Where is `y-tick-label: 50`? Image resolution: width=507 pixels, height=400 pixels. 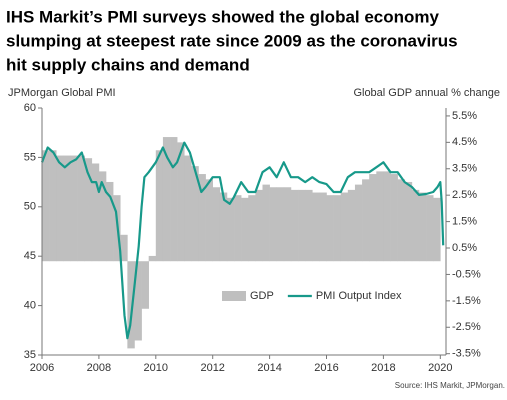 y-tick-label: 50 is located at coordinates (30, 207).